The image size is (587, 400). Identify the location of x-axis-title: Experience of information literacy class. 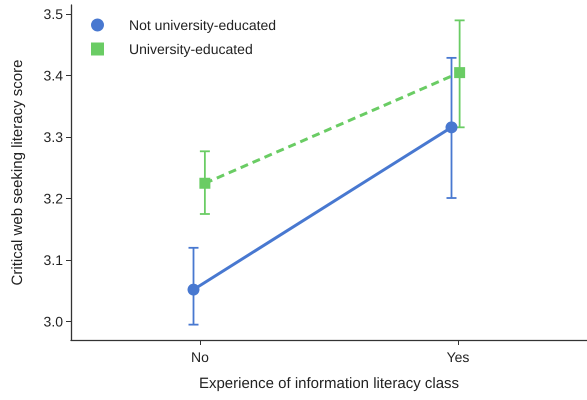
(329, 383).